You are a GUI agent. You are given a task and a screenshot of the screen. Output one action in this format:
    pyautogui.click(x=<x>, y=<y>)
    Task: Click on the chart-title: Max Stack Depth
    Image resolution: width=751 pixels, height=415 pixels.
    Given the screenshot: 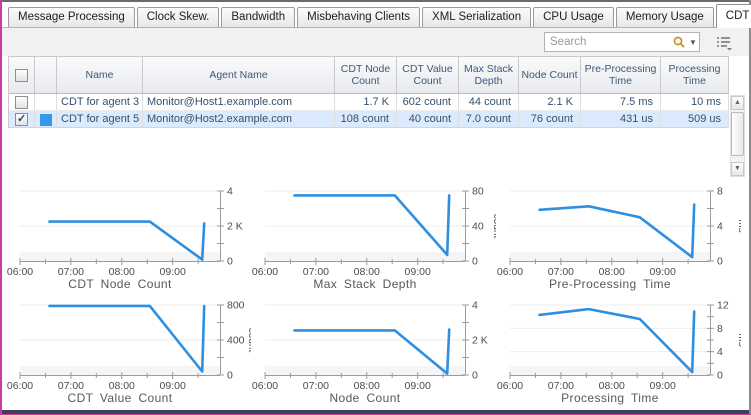 What is the action you would take?
    pyautogui.click(x=364, y=284)
    